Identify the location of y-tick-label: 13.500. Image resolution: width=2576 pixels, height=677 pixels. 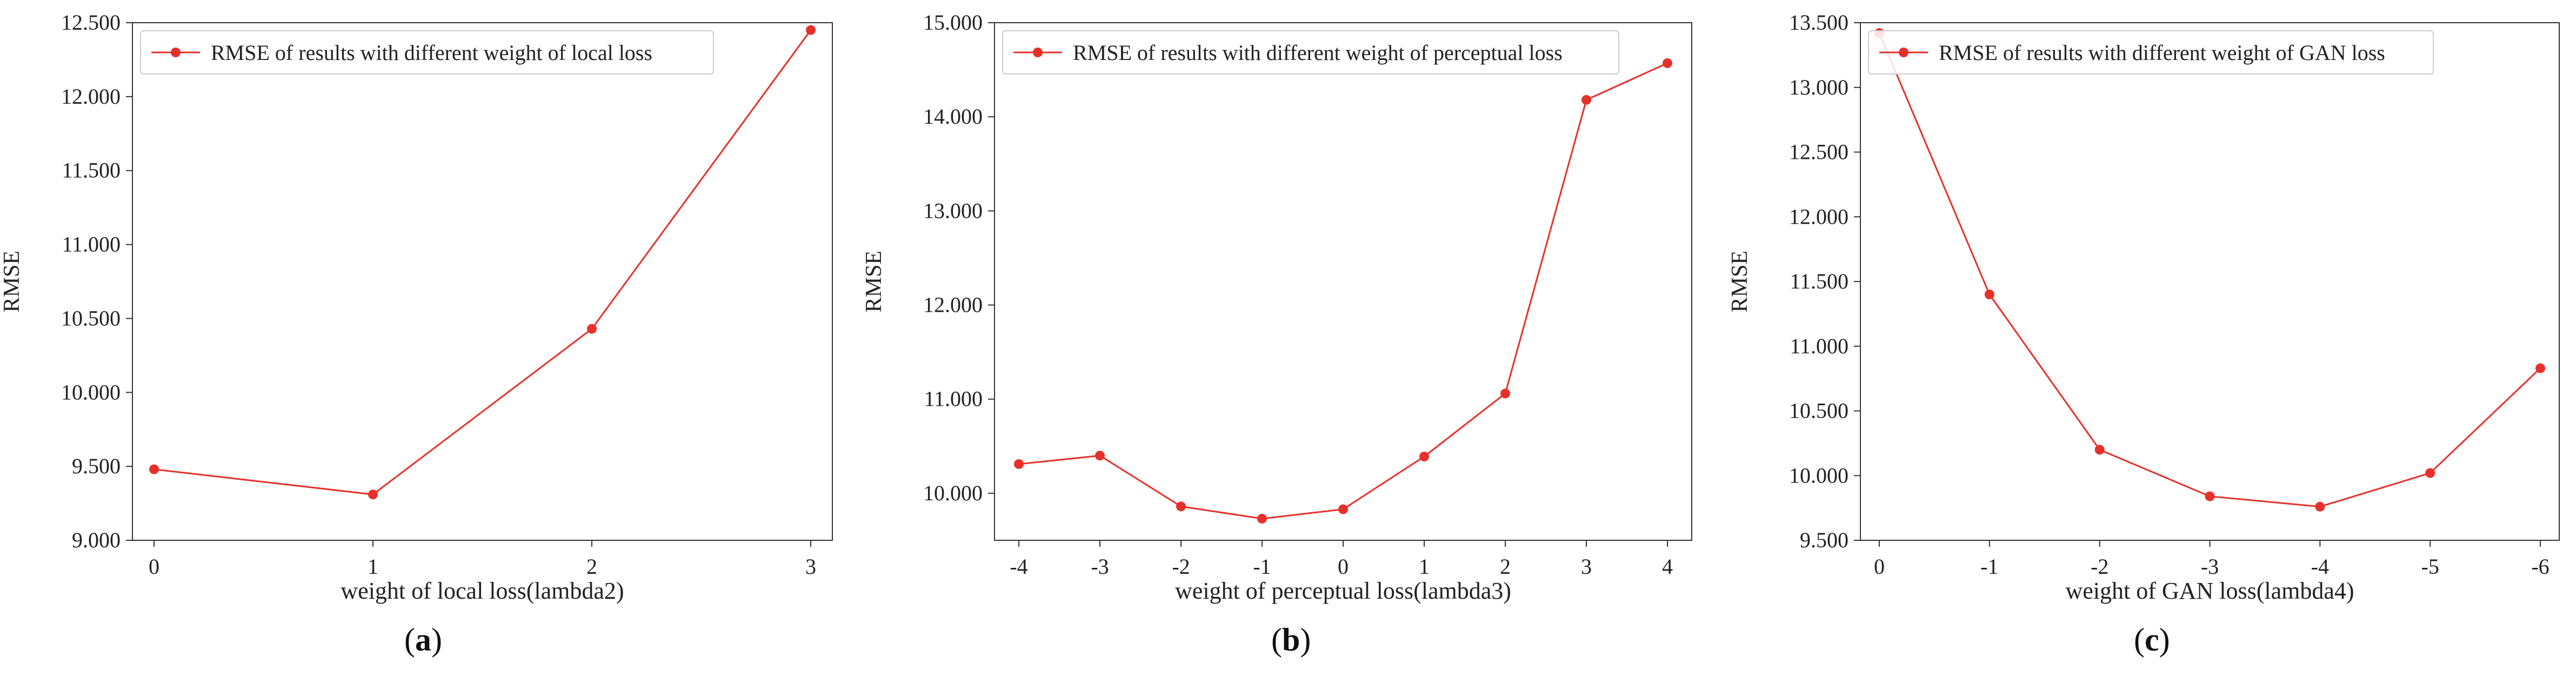
(1819, 23).